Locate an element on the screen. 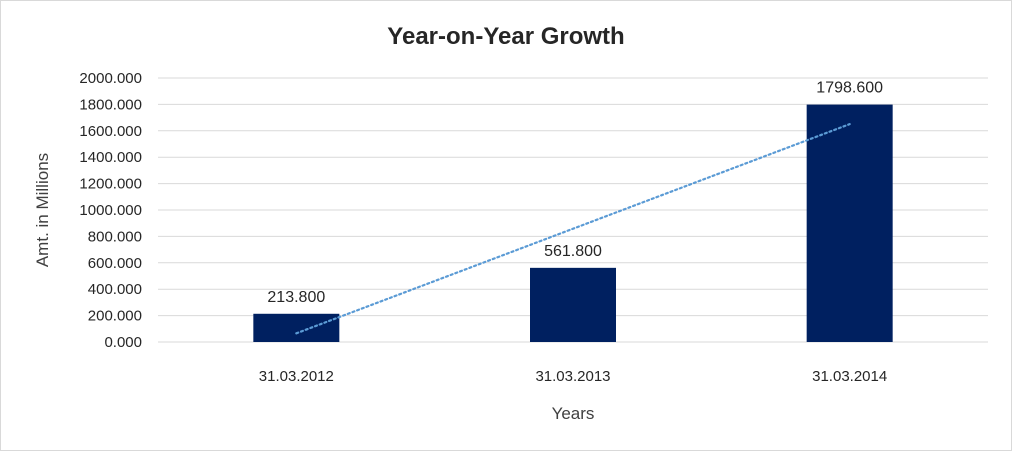  y-tick-label: 800.000 is located at coordinates (115, 236).